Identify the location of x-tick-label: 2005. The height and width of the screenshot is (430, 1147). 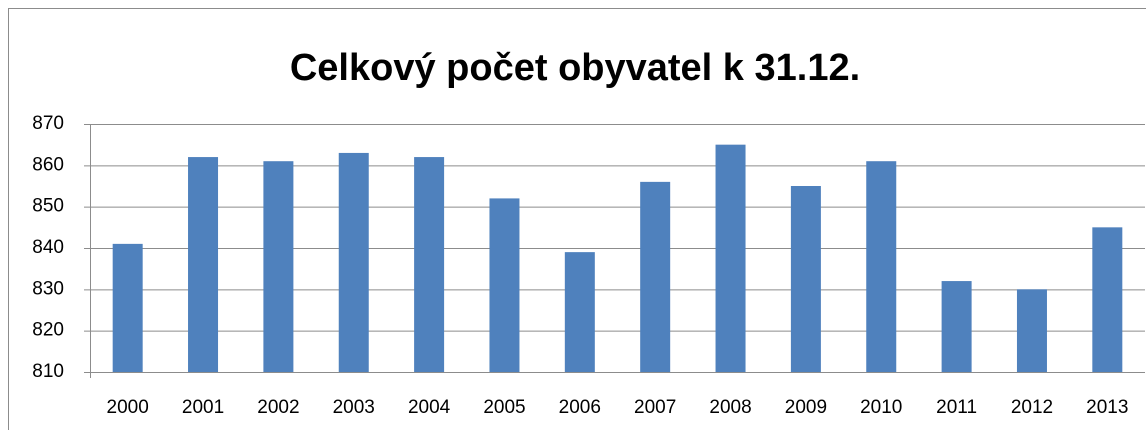
(504, 407).